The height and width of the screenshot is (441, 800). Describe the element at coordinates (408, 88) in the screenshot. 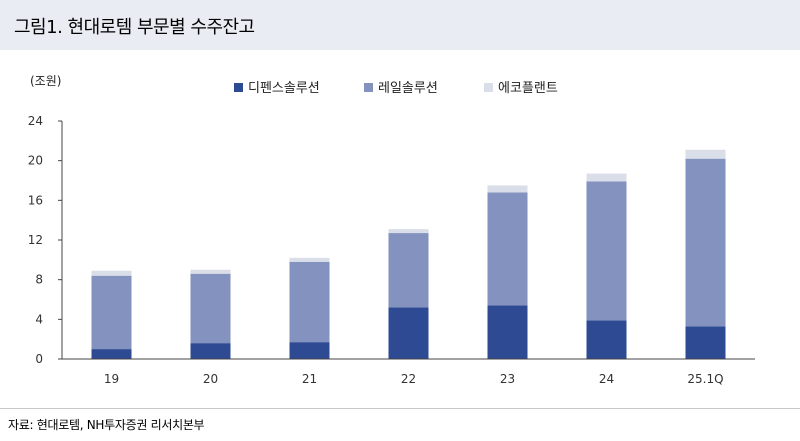

I see `legend-label: 레일솔루션` at that location.